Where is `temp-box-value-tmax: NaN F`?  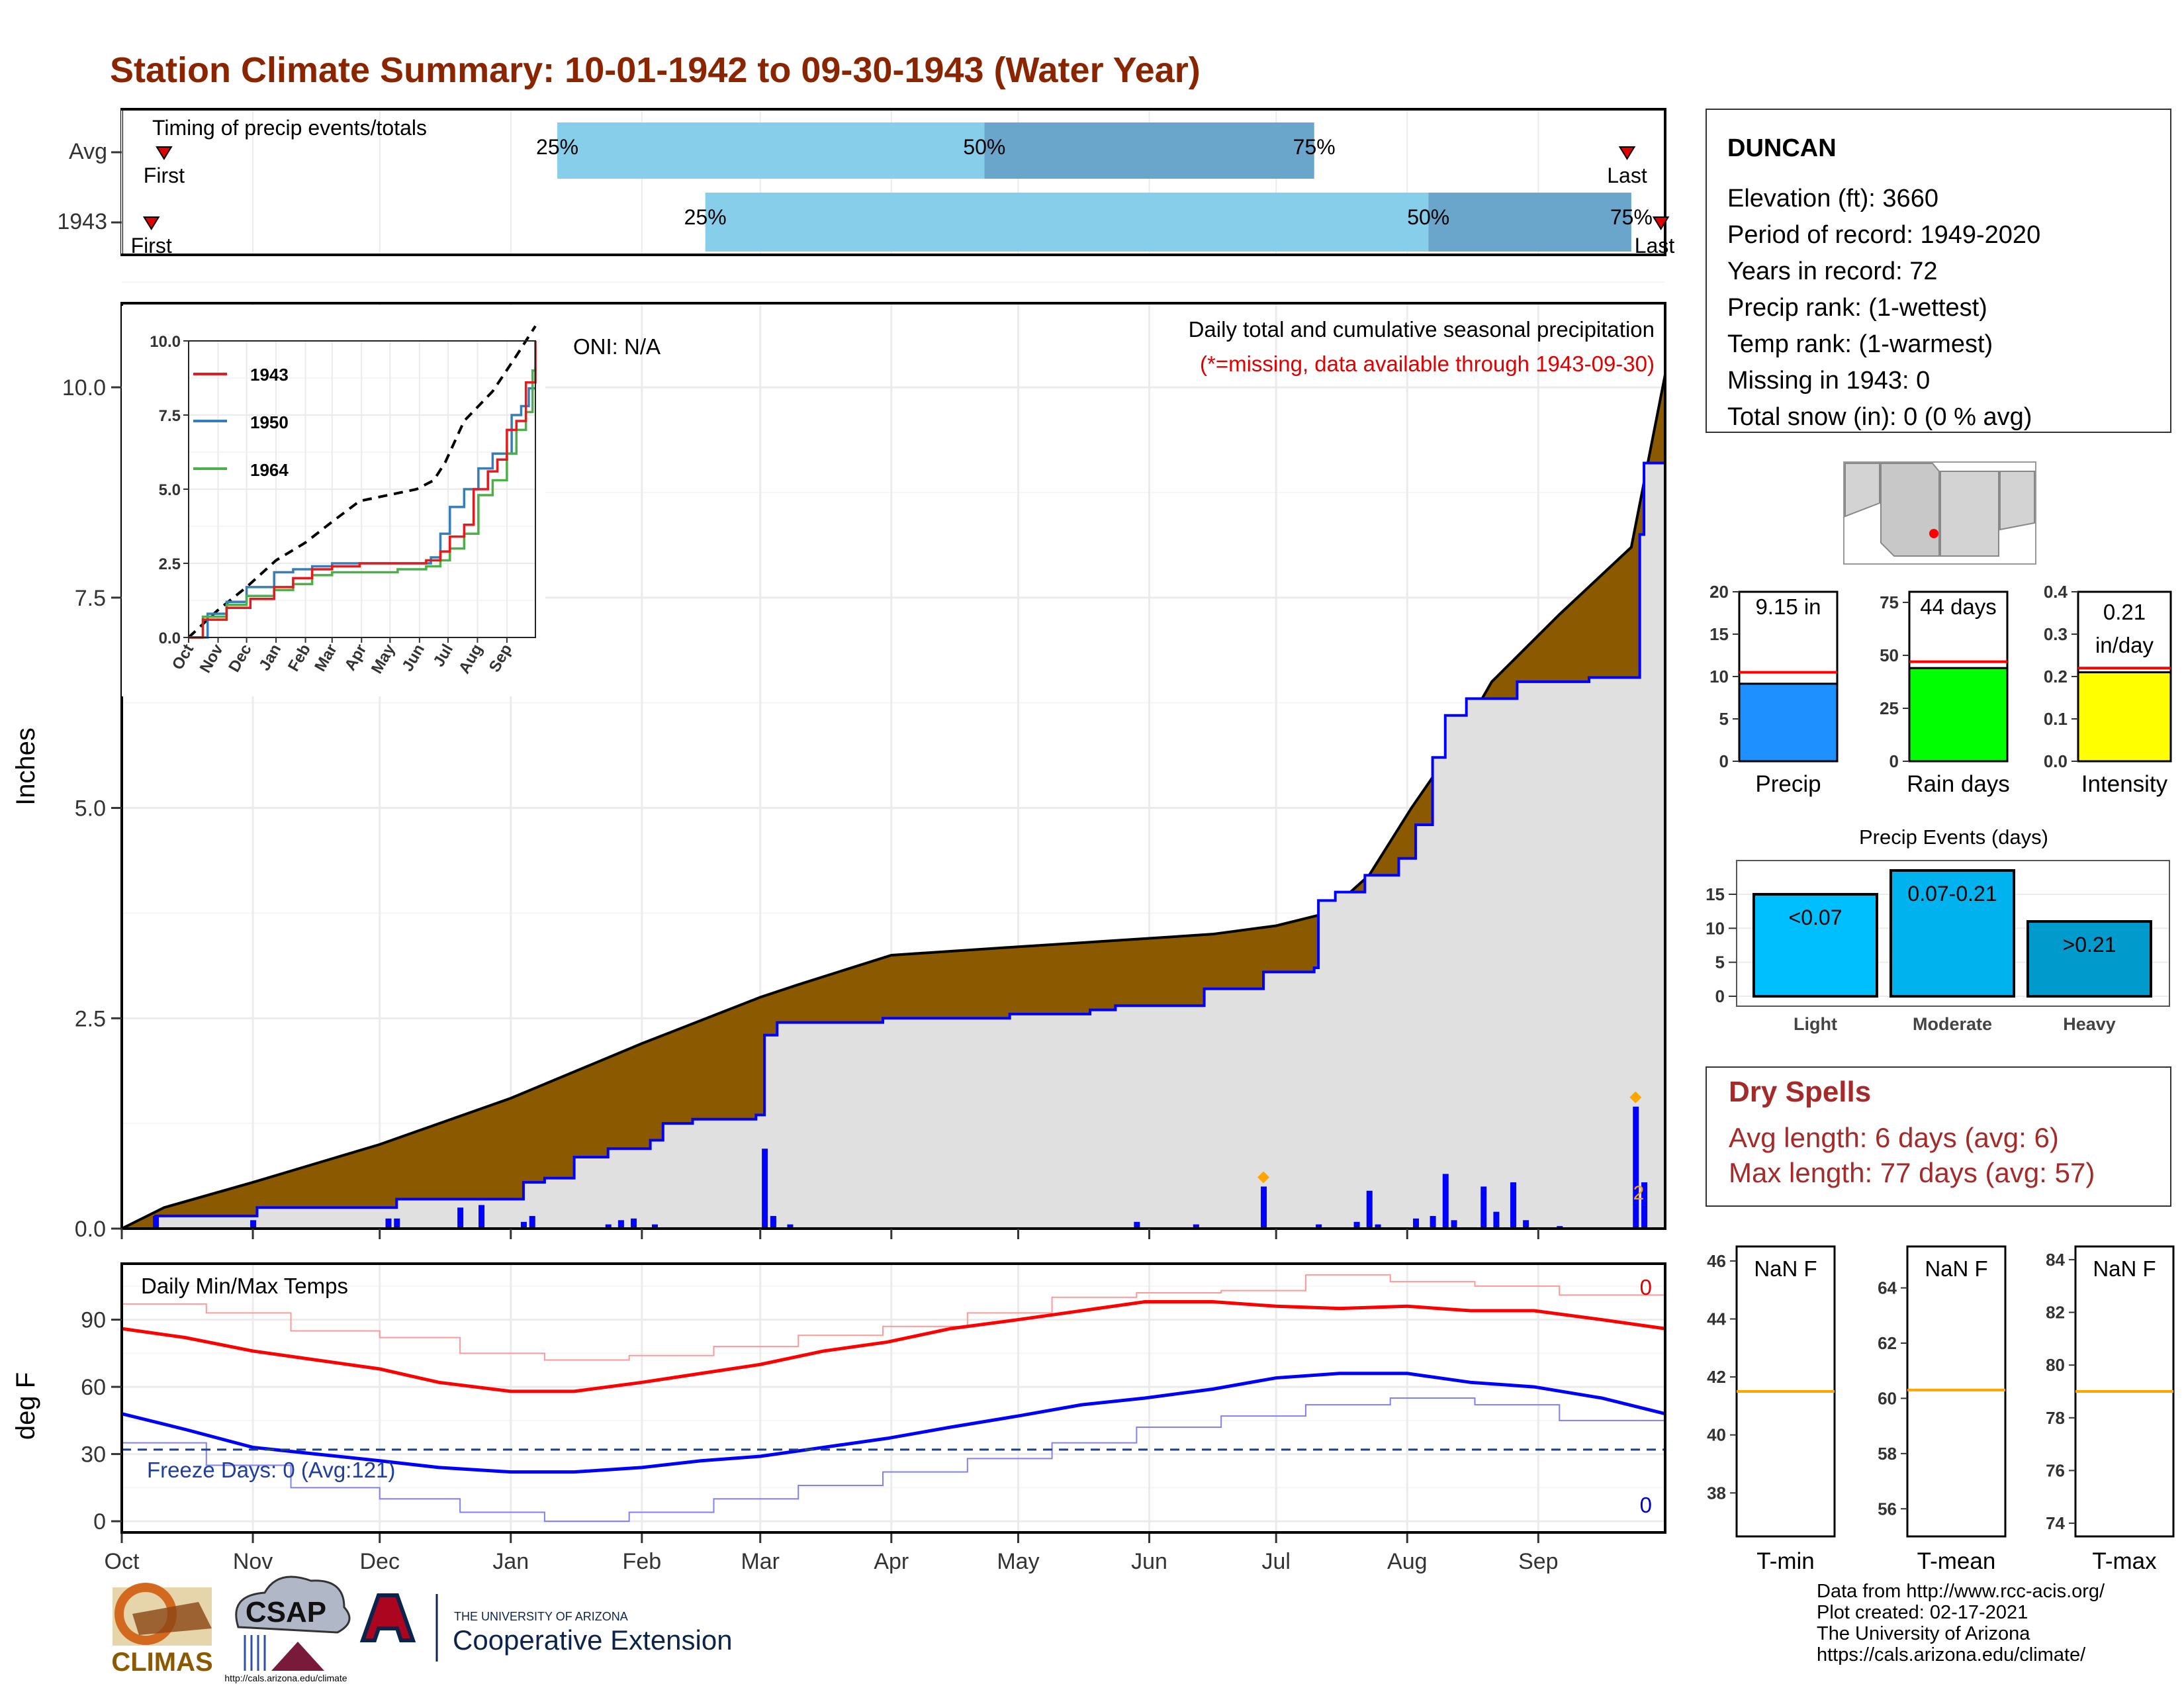 temp-box-value-tmax: NaN F is located at coordinates (2124, 1268).